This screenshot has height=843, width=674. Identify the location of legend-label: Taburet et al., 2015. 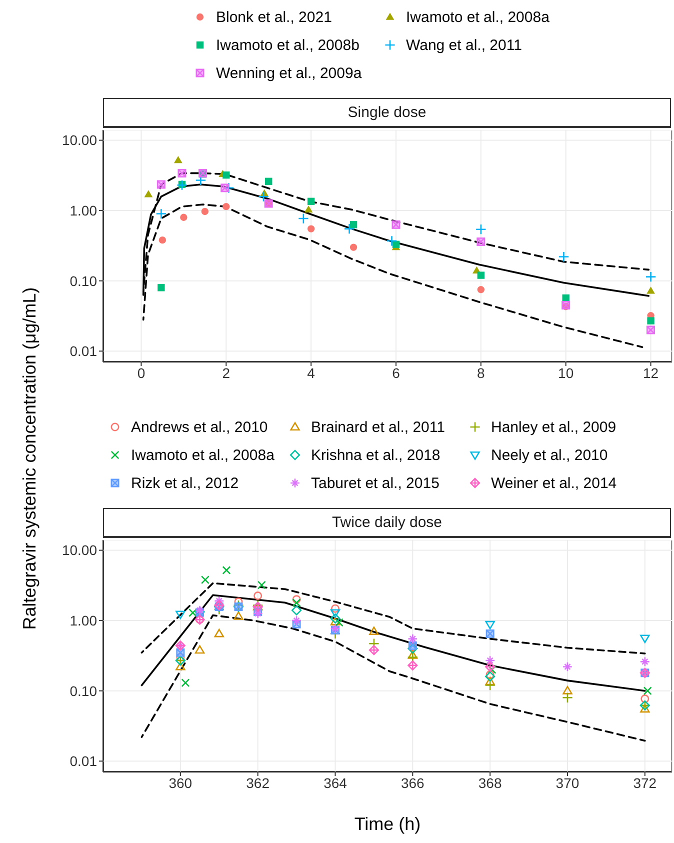
(375, 483).